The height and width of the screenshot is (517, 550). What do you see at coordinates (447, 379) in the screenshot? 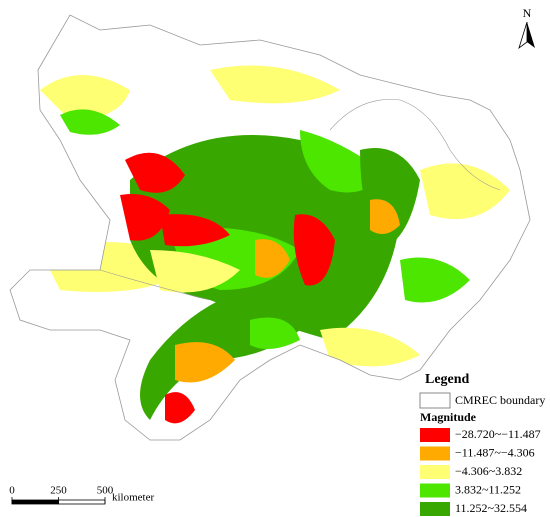
I see `legend-title: Legend` at bounding box center [447, 379].